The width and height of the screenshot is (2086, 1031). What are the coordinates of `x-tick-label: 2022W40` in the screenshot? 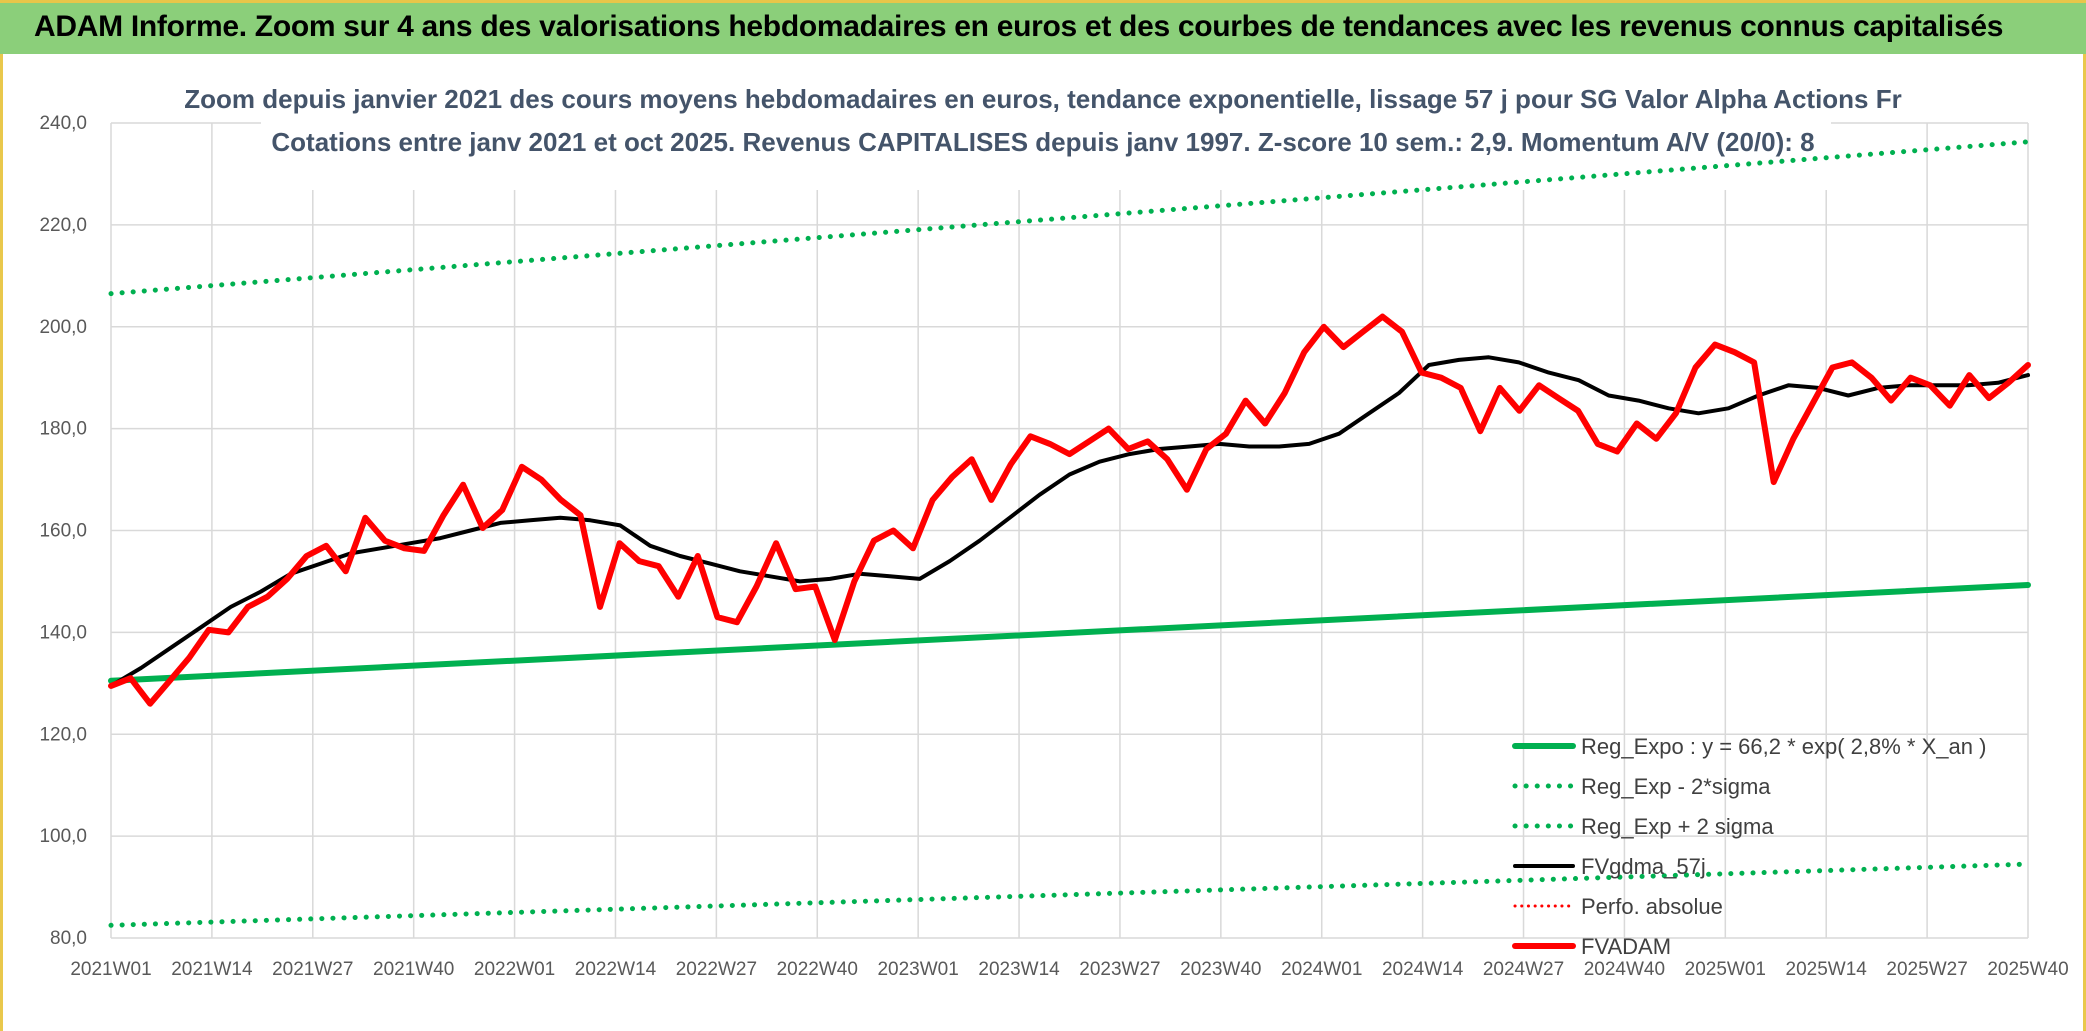 It's located at (817, 969).